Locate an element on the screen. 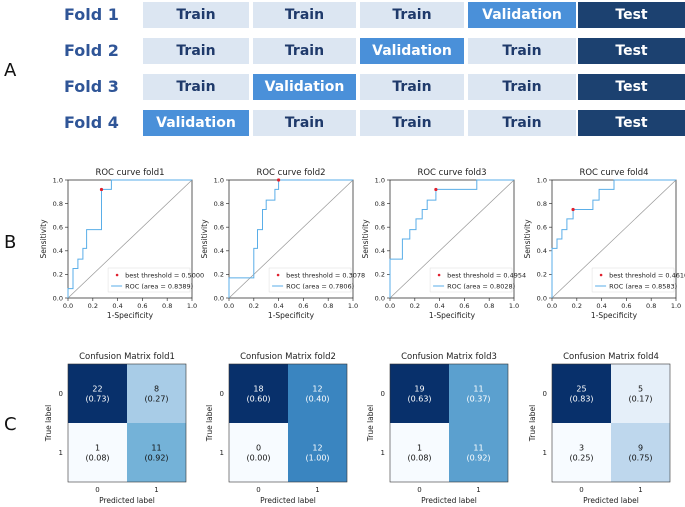  panel-letter-c: C is located at coordinates (10, 424).